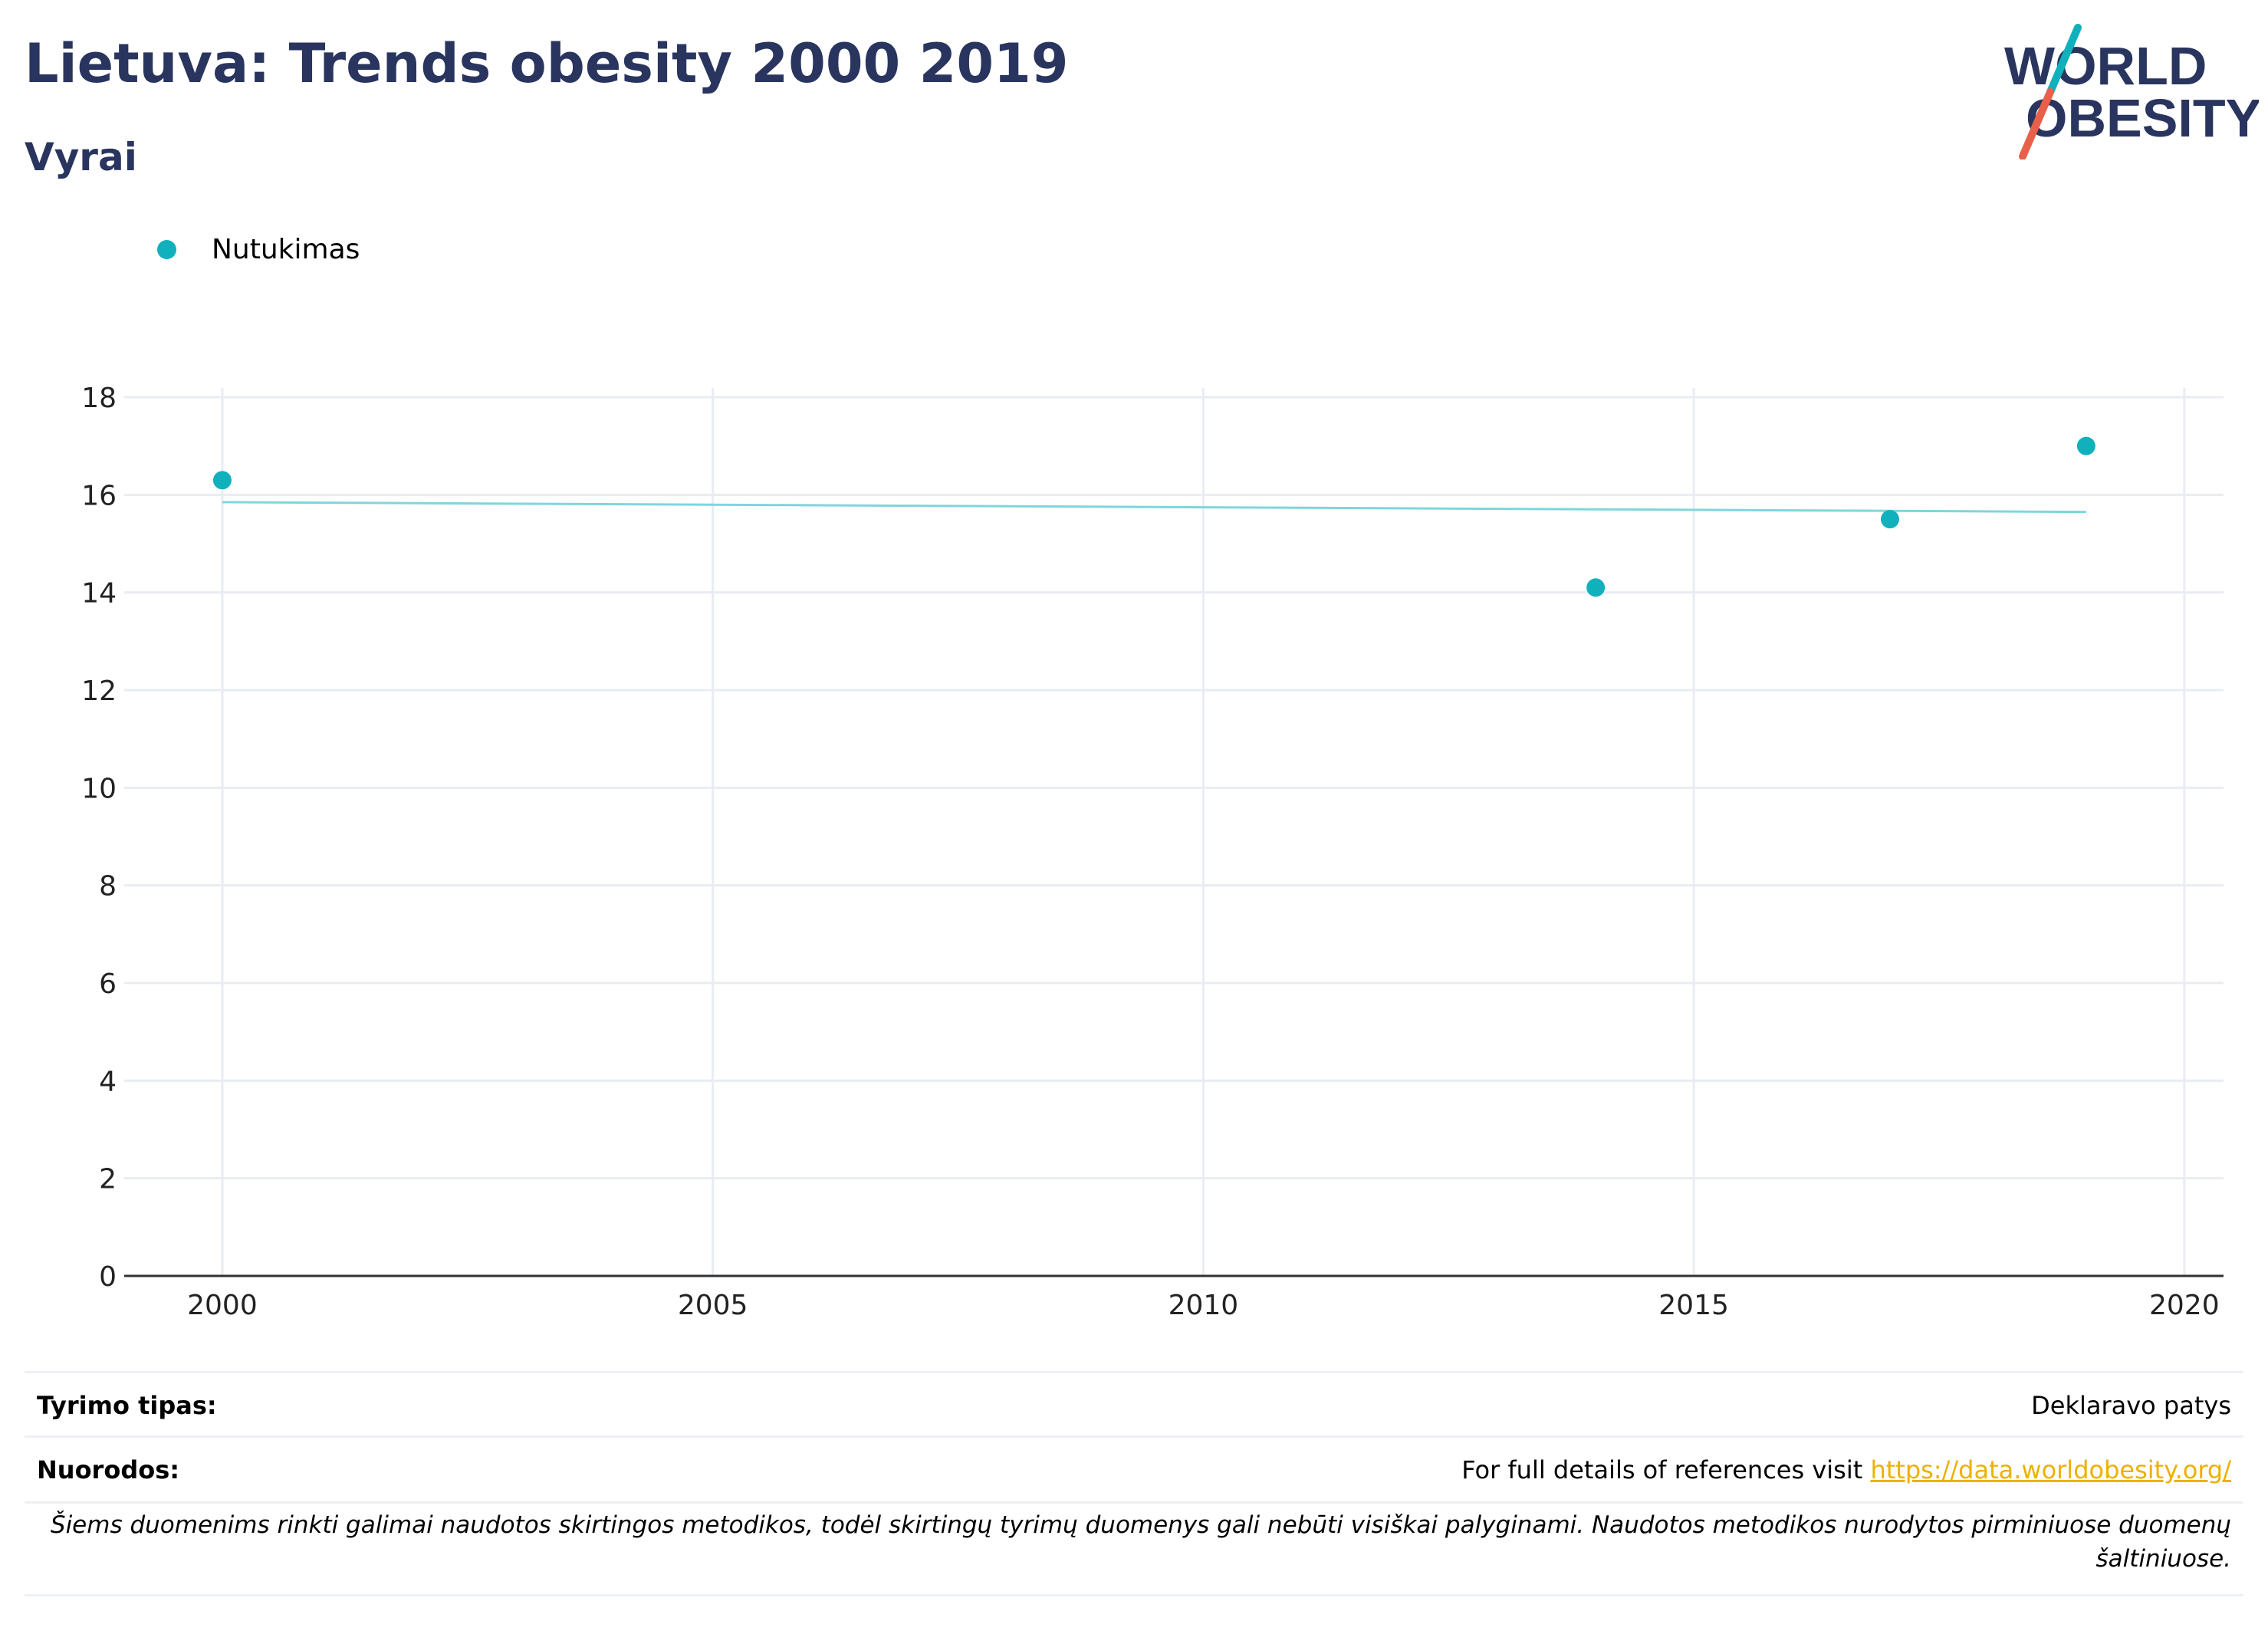 This screenshot has height=1634, width=2268. What do you see at coordinates (1154, 508) in the screenshot?
I see `trend-line` at bounding box center [1154, 508].